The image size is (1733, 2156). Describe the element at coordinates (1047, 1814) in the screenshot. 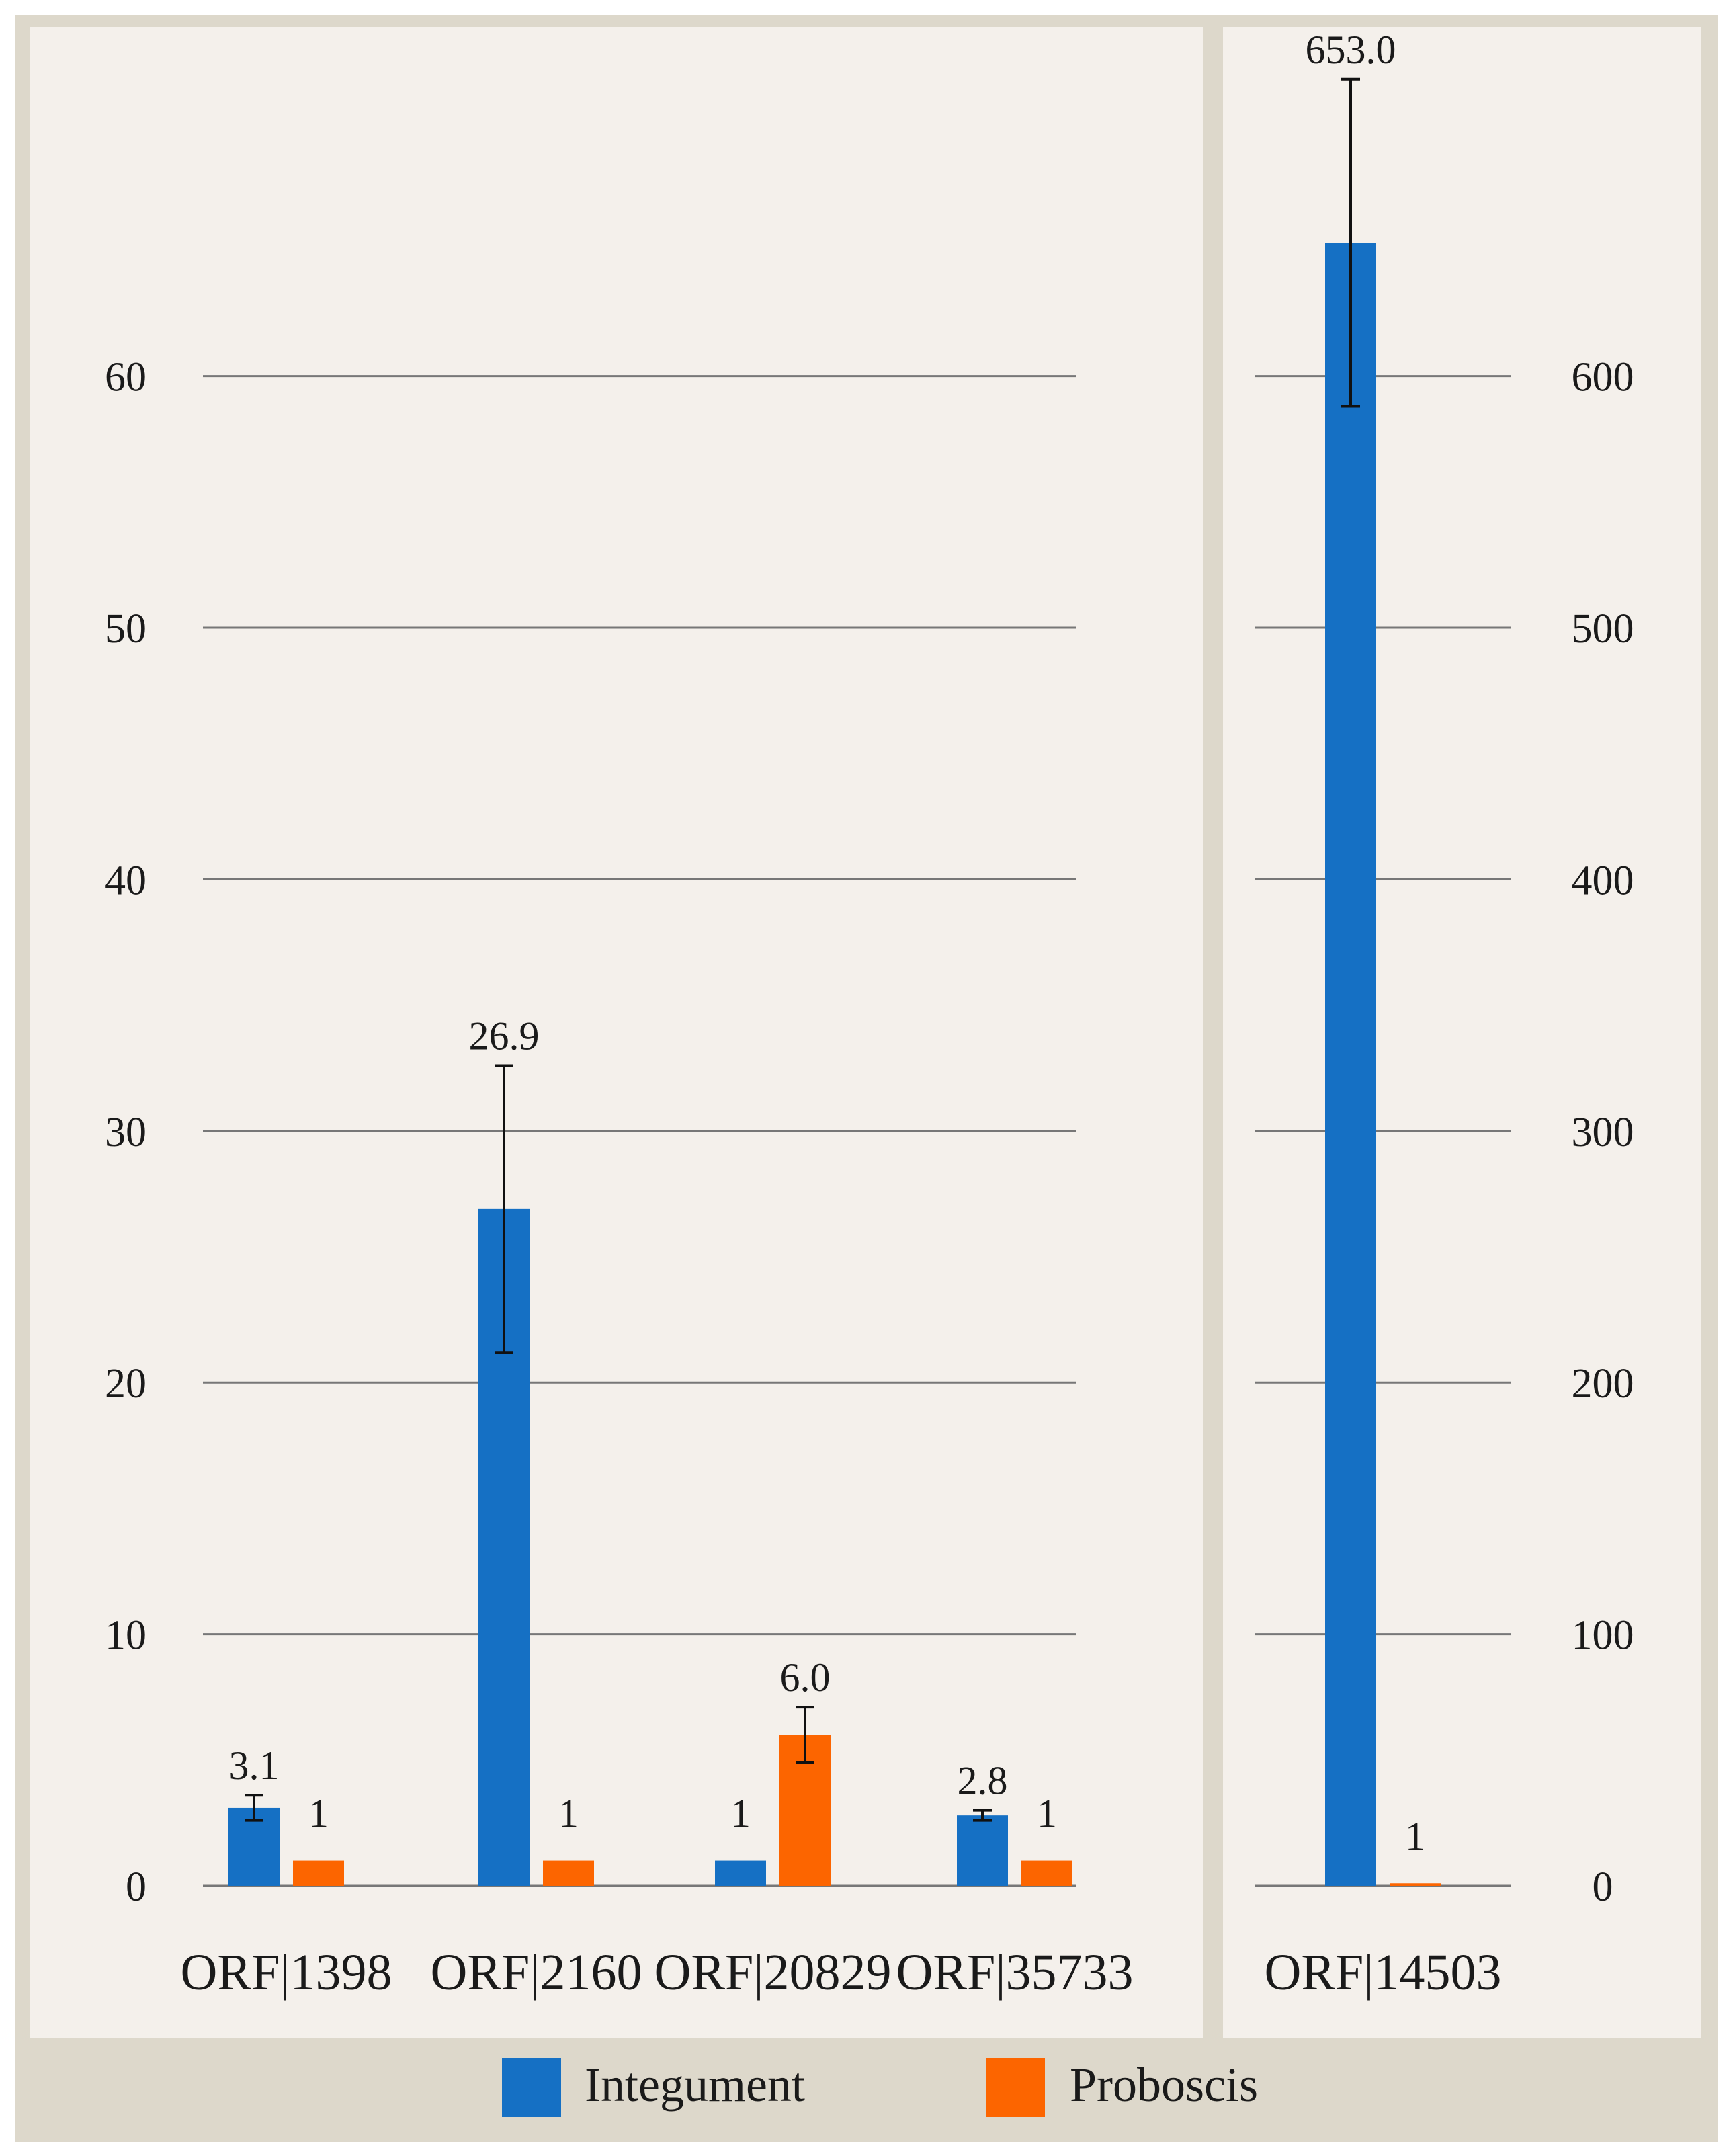

I see `data-label-proboscis-orf-35733: 1` at that location.